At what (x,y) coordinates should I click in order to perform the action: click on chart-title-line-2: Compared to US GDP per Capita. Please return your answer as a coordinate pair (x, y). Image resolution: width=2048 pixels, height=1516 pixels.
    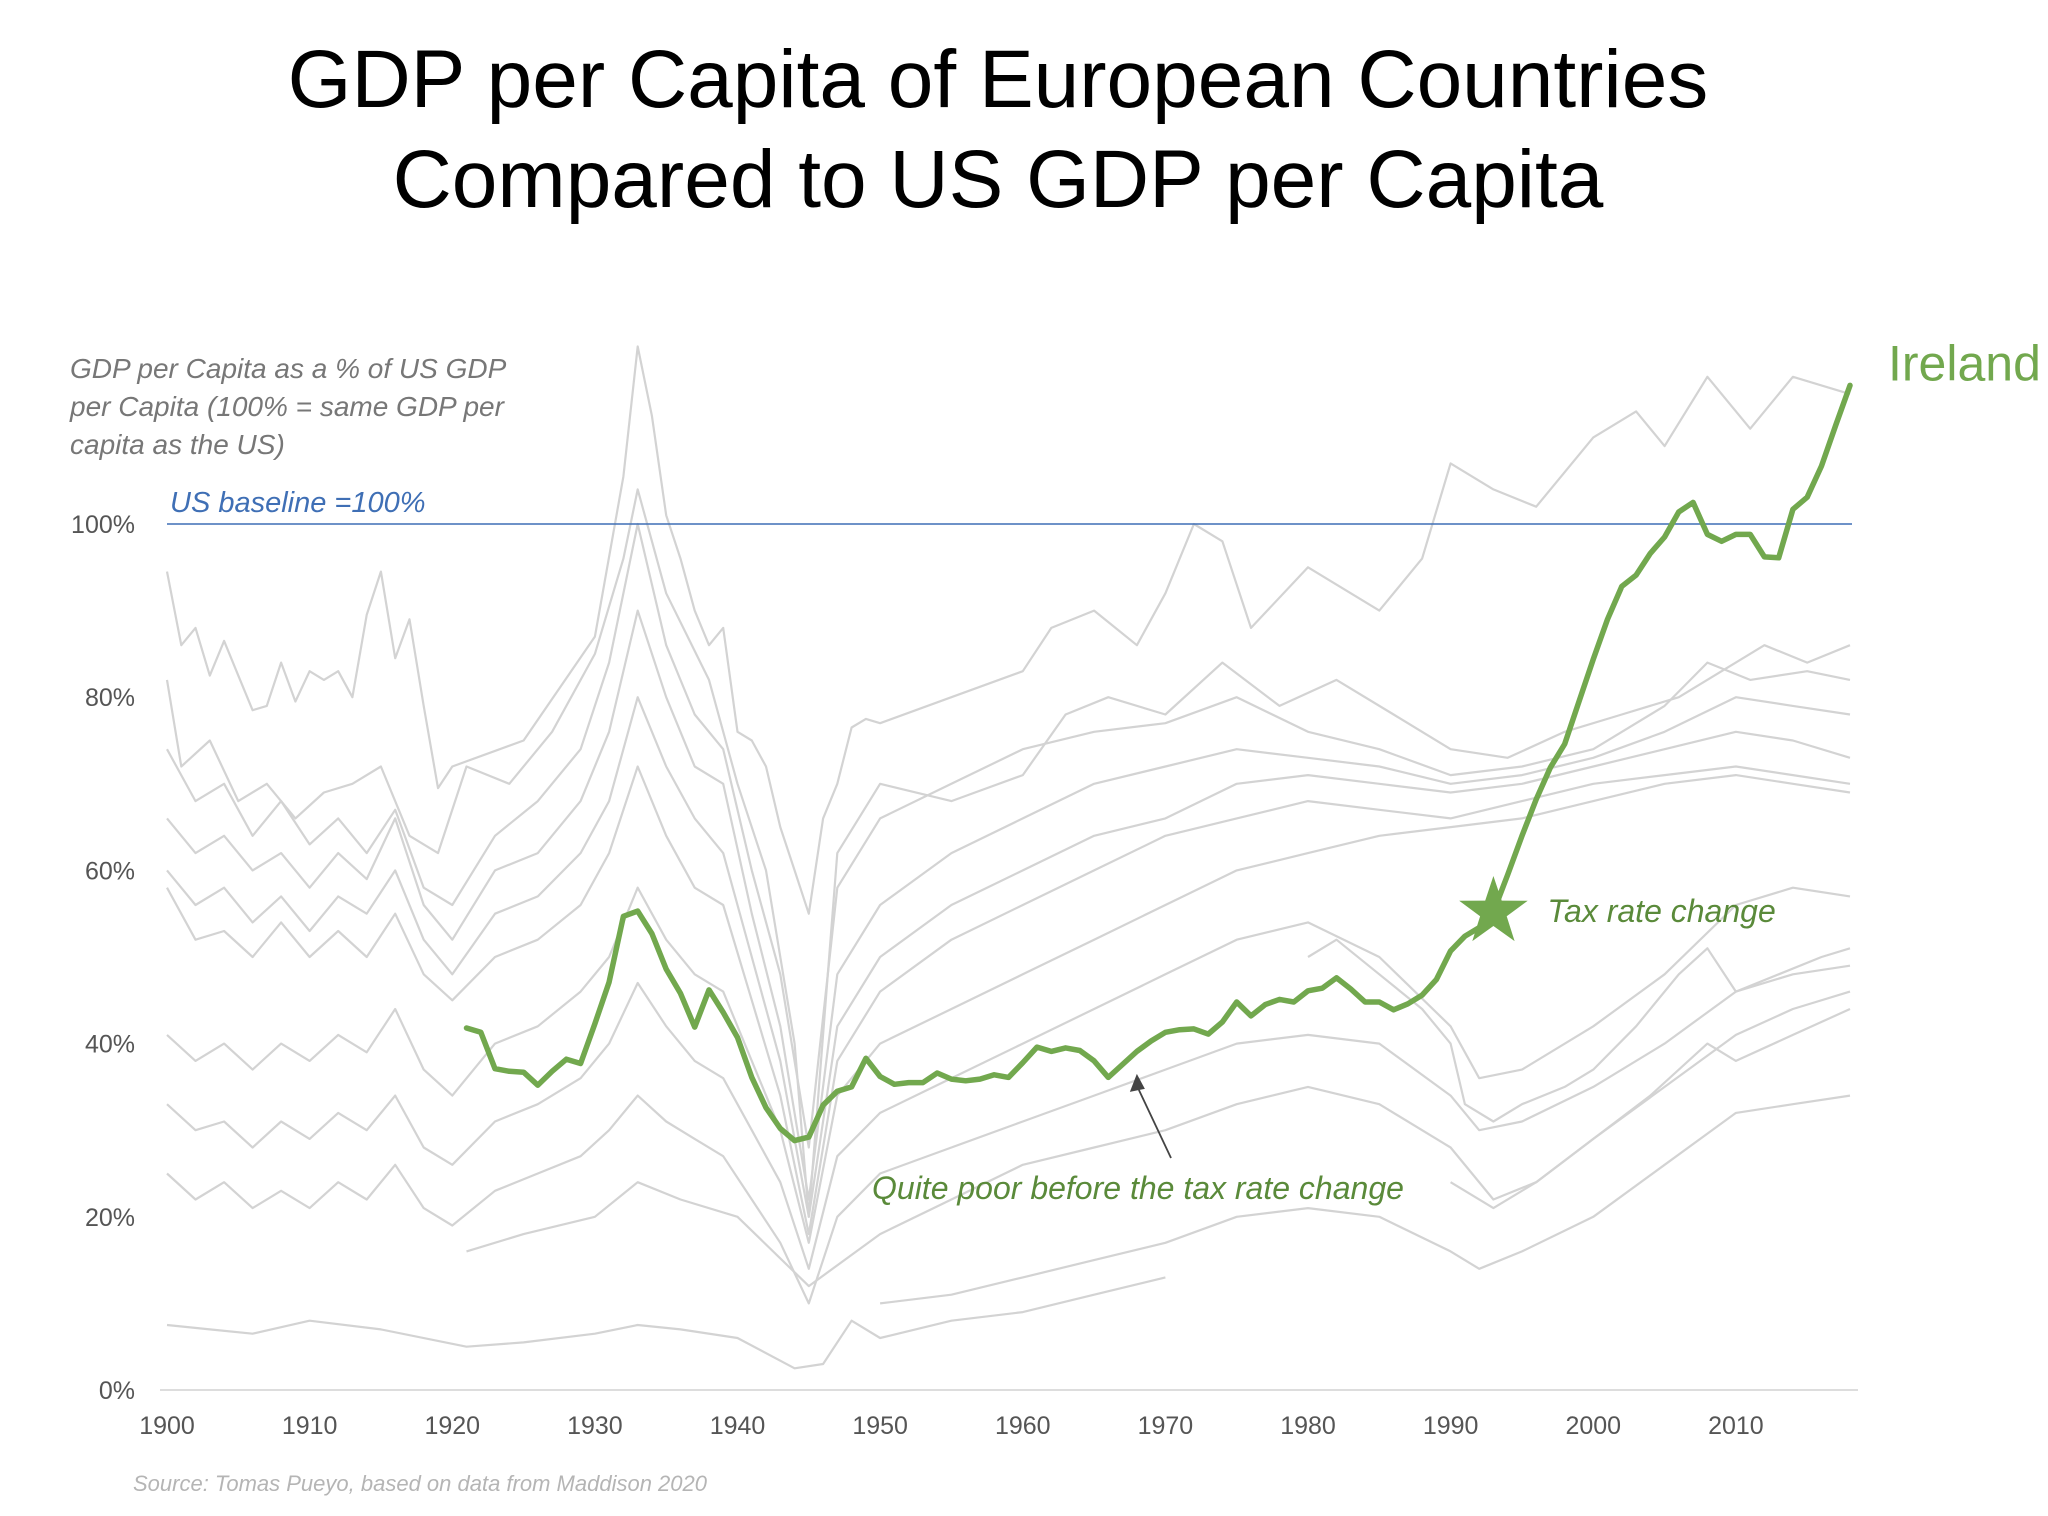
    Looking at the image, I should click on (998, 179).